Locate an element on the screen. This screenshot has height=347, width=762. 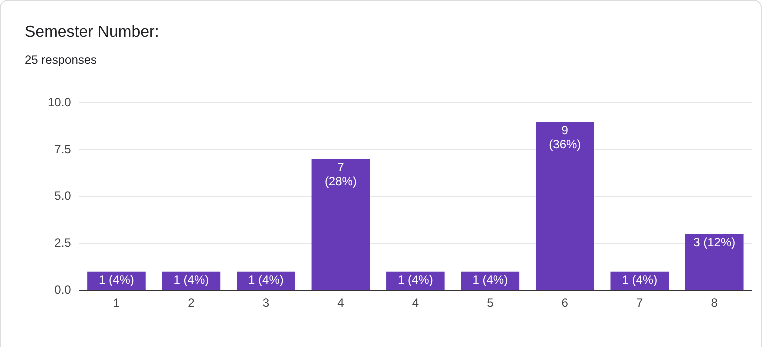
x-tick-label: 8 is located at coordinates (714, 303).